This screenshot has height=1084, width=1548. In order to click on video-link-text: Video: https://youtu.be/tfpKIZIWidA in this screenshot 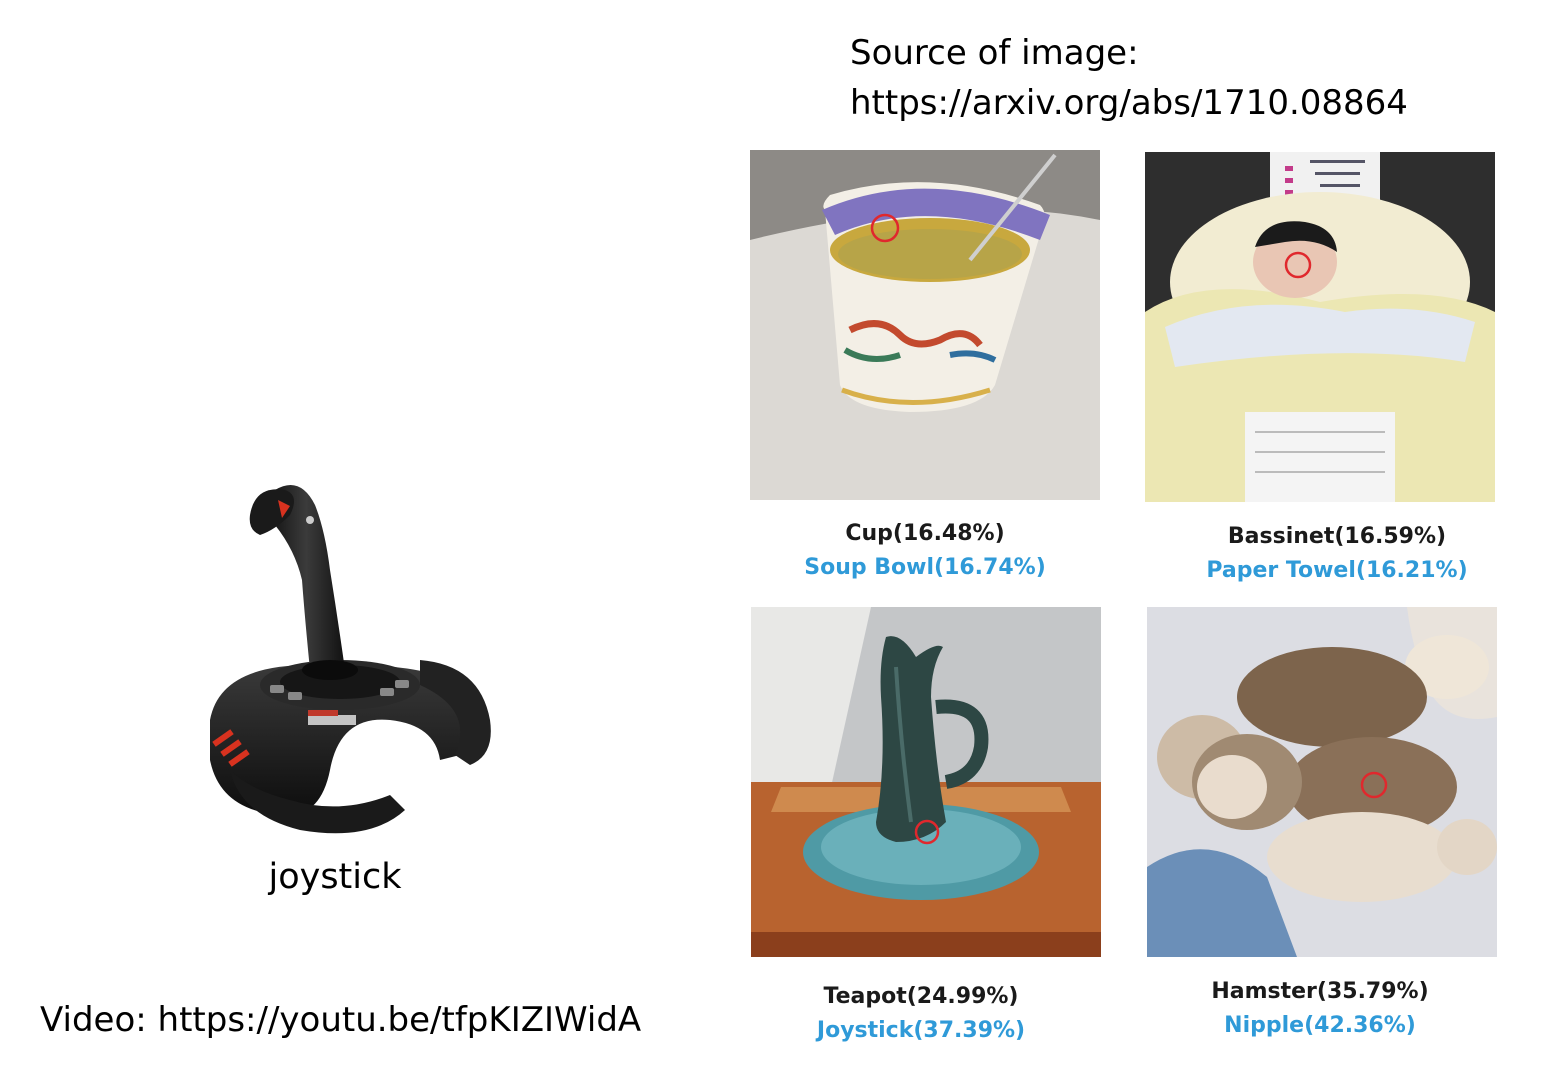, I will do `click(341, 1020)`.